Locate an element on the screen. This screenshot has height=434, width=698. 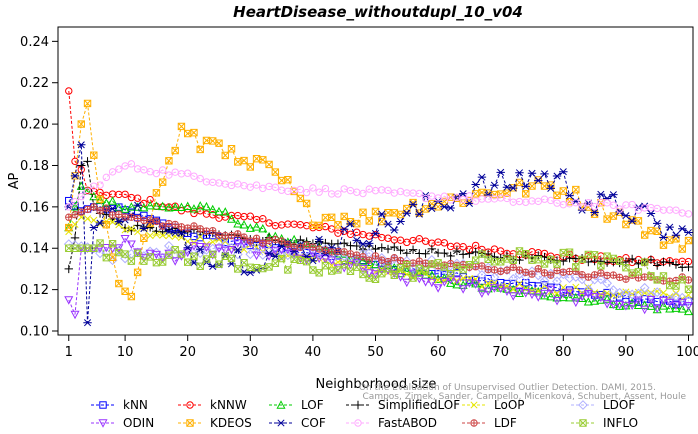
y-tick-label: 0.18 is located at coordinates (34, 166).